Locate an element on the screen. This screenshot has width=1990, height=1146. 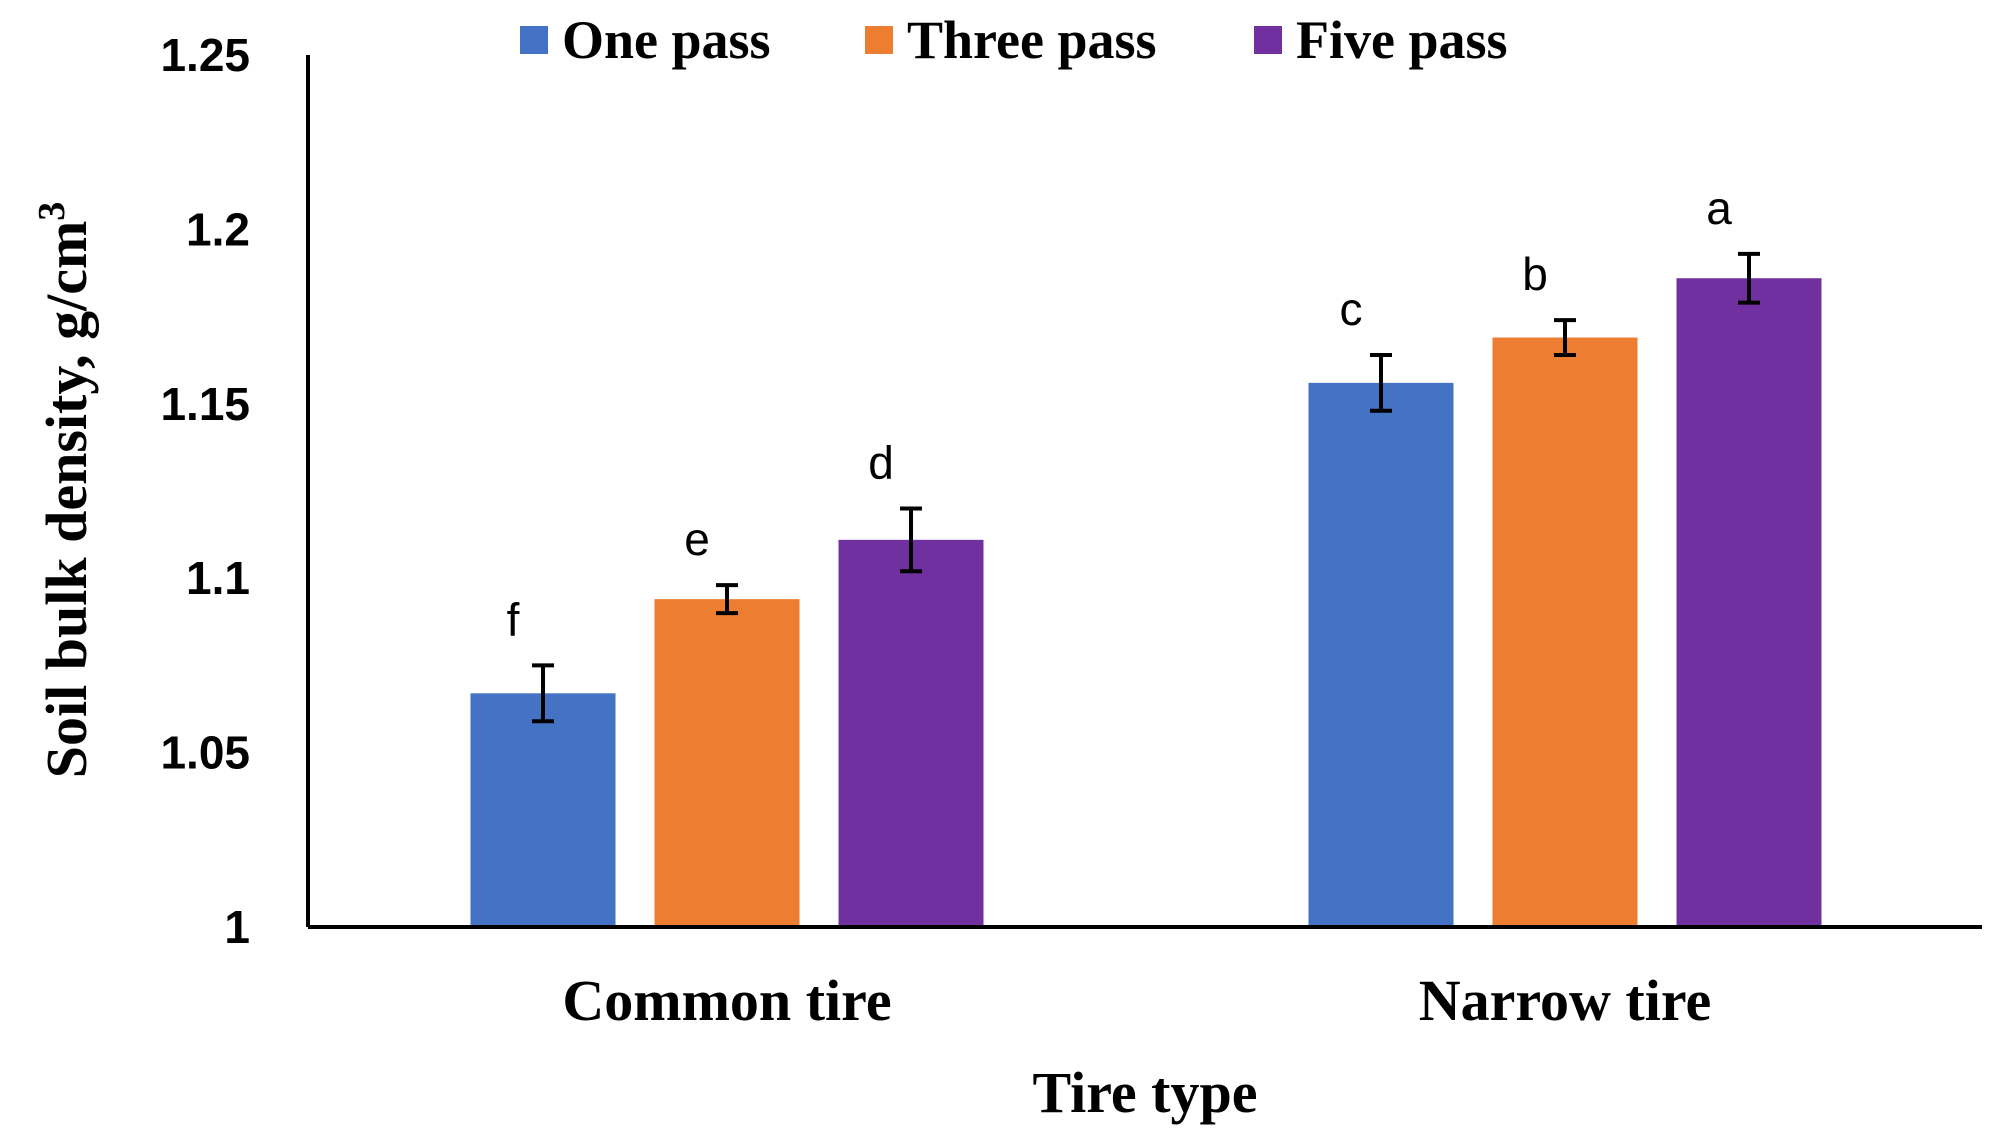
y-tick-label: 1.1 is located at coordinates (218, 578).